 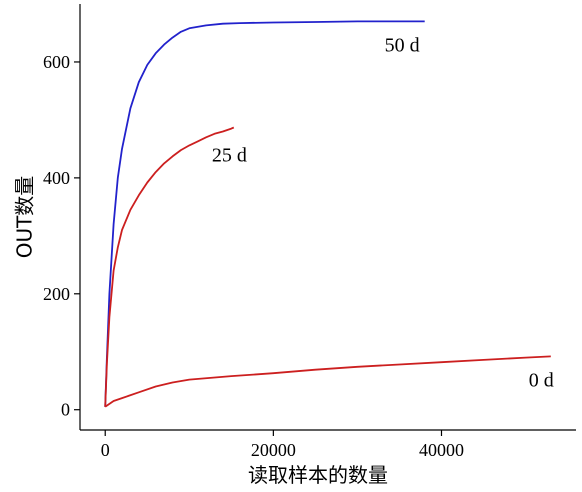 I want to click on y-ticks: 0 200 400 600, so click(x=61, y=236).